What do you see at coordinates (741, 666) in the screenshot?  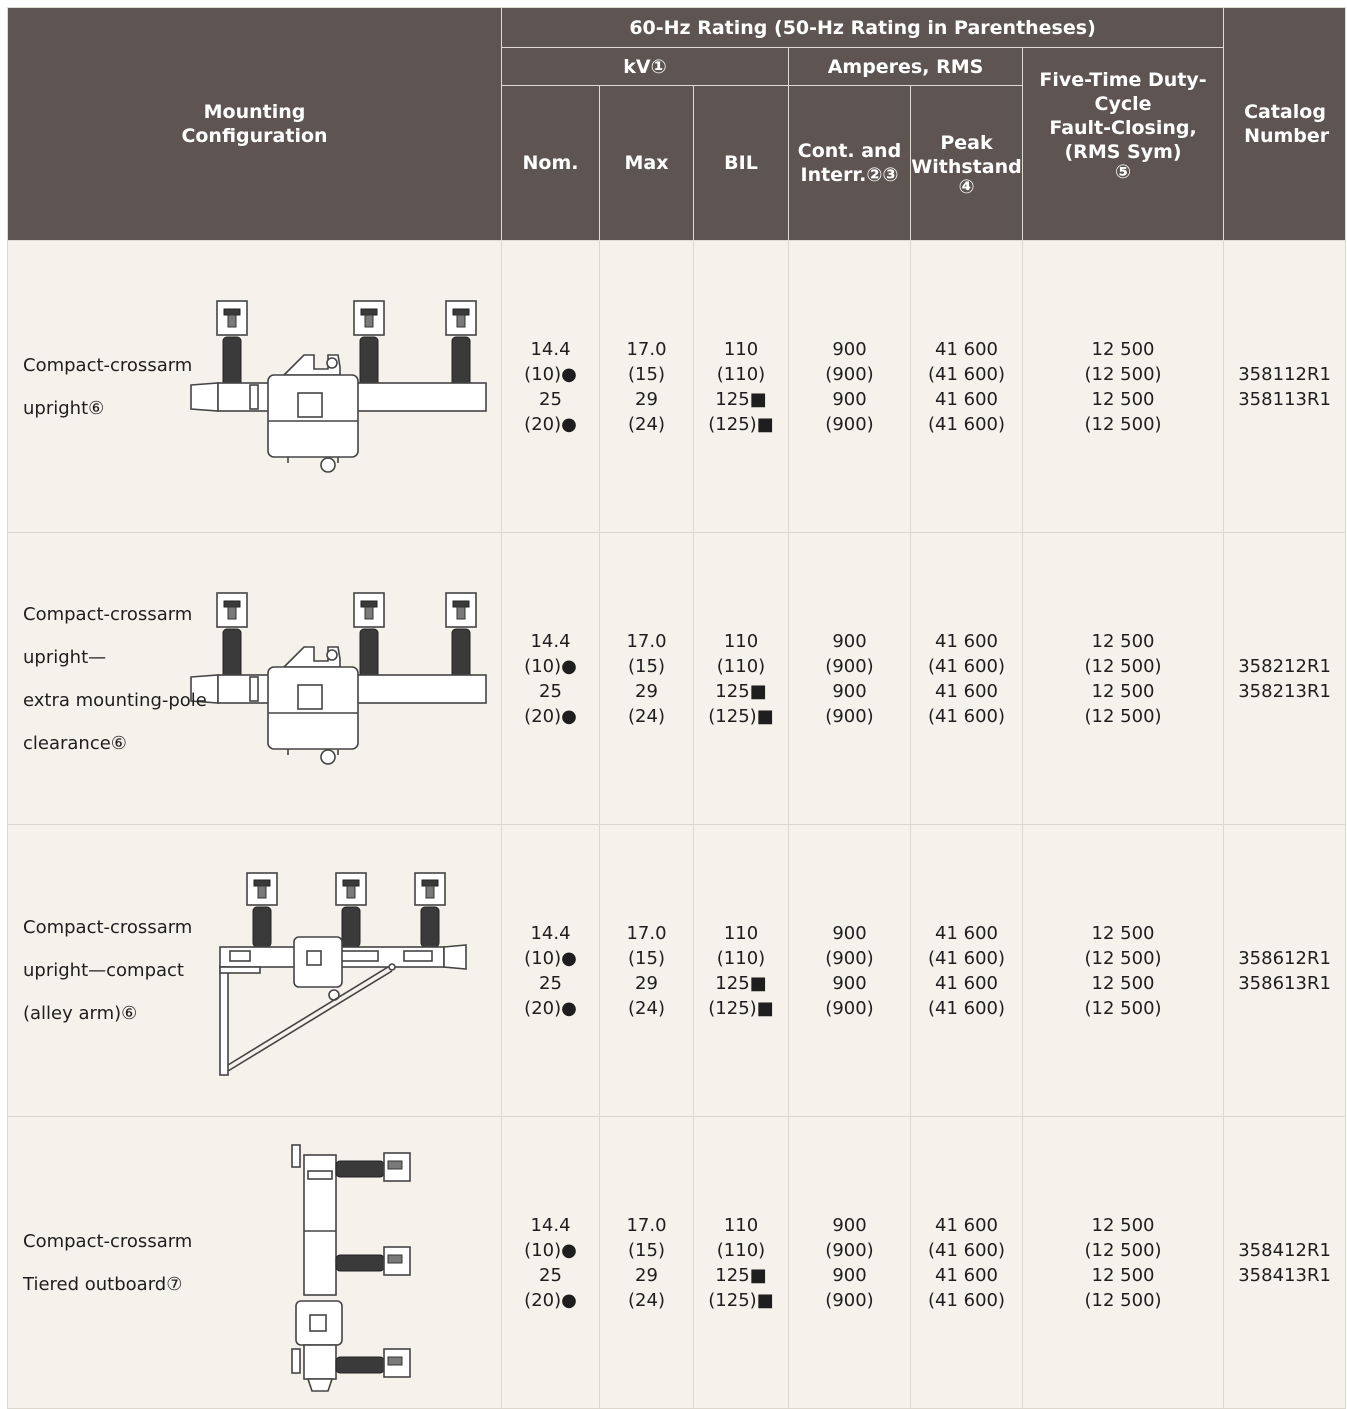 I see `bil-value: (110)` at bounding box center [741, 666].